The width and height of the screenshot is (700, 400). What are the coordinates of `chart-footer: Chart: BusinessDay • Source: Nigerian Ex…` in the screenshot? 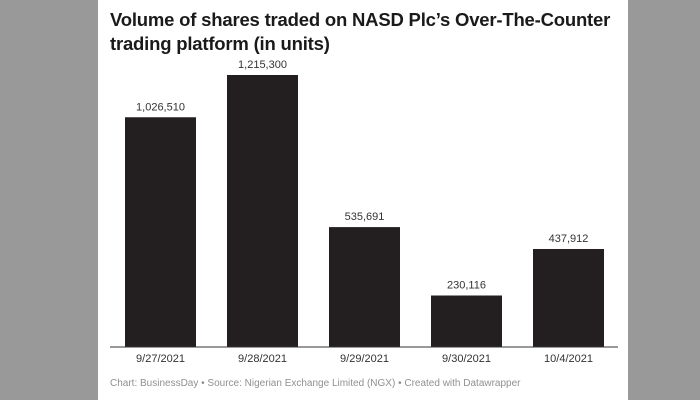 It's located at (315, 383).